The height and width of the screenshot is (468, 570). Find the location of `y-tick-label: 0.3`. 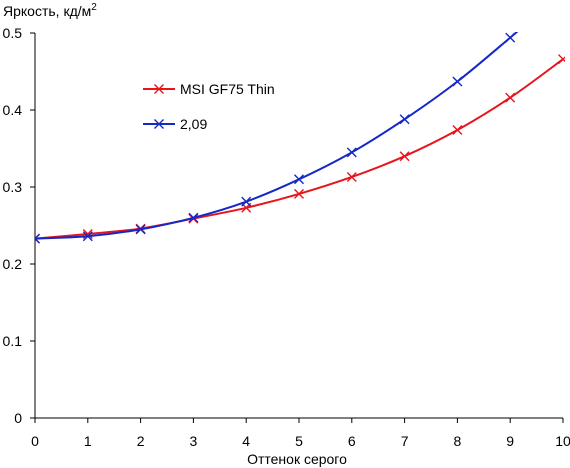

y-tick-label: 0.3 is located at coordinates (13, 187).